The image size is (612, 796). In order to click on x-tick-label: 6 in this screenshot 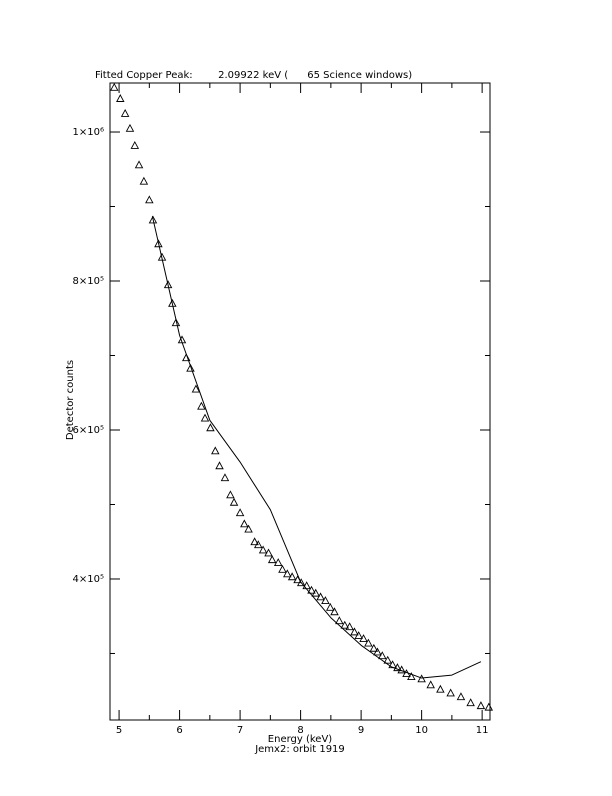, I will do `click(179, 730)`.